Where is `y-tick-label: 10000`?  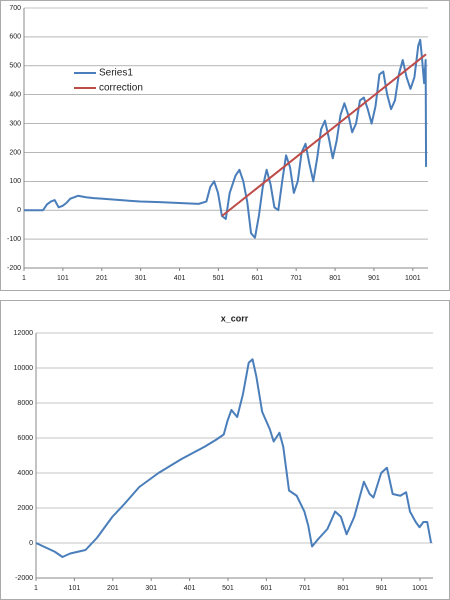
y-tick-label: 10000 is located at coordinates (24, 368).